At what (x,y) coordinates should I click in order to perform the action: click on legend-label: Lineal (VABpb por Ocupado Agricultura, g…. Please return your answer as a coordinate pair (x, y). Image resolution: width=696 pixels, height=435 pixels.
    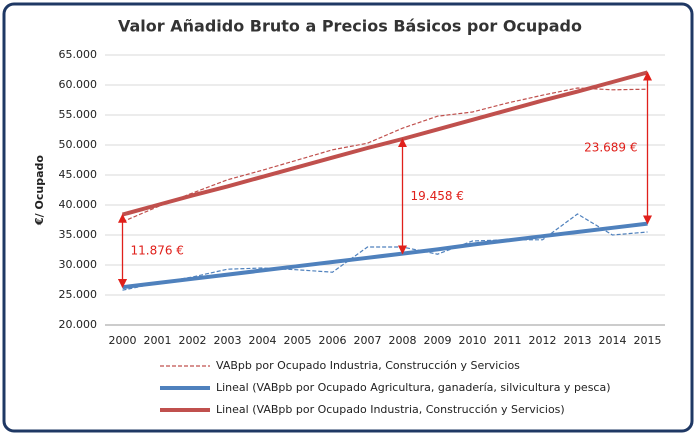
    Looking at the image, I should click on (413, 387).